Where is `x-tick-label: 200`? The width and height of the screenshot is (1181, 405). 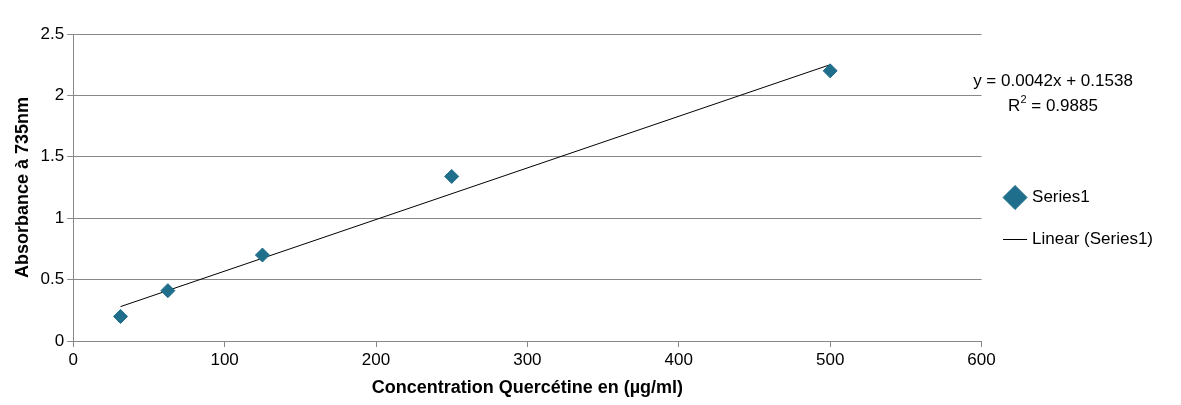 x-tick-label: 200 is located at coordinates (376, 359).